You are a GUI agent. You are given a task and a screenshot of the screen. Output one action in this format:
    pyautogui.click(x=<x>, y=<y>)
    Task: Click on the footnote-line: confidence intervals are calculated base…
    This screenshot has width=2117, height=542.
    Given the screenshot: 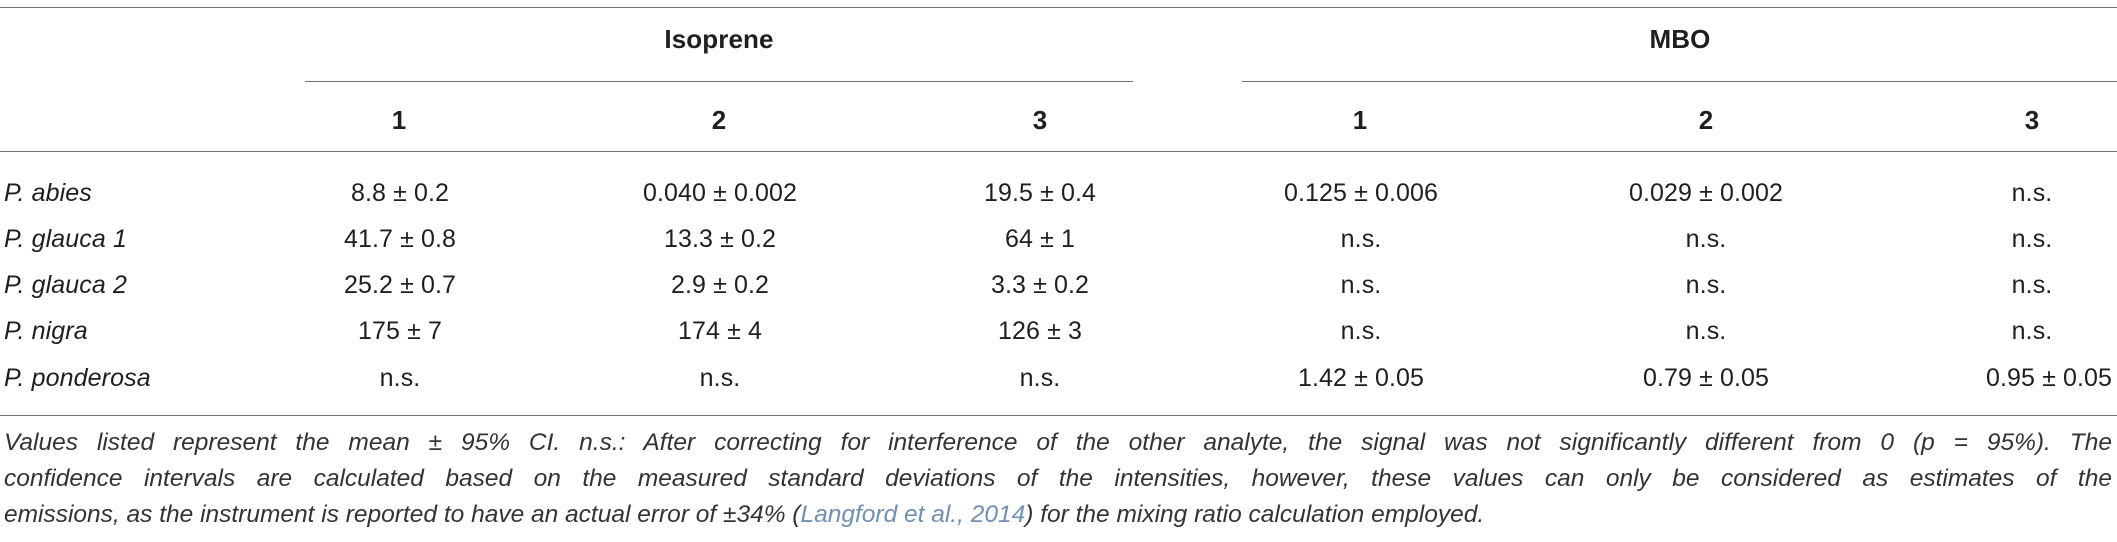 What is the action you would take?
    pyautogui.click(x=1058, y=478)
    